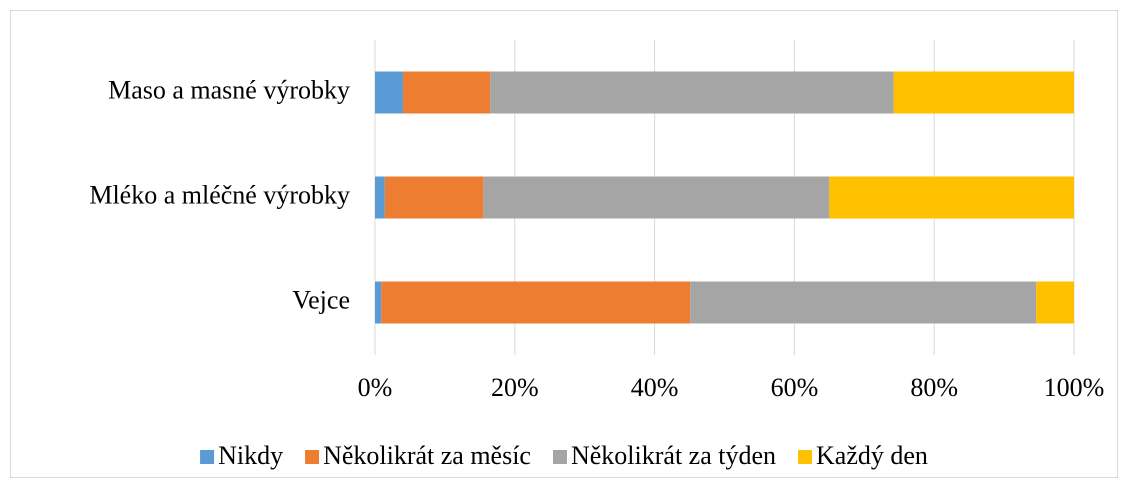  Describe the element at coordinates (321, 299) in the screenshot. I see `y-tick-label: Vejce` at that location.